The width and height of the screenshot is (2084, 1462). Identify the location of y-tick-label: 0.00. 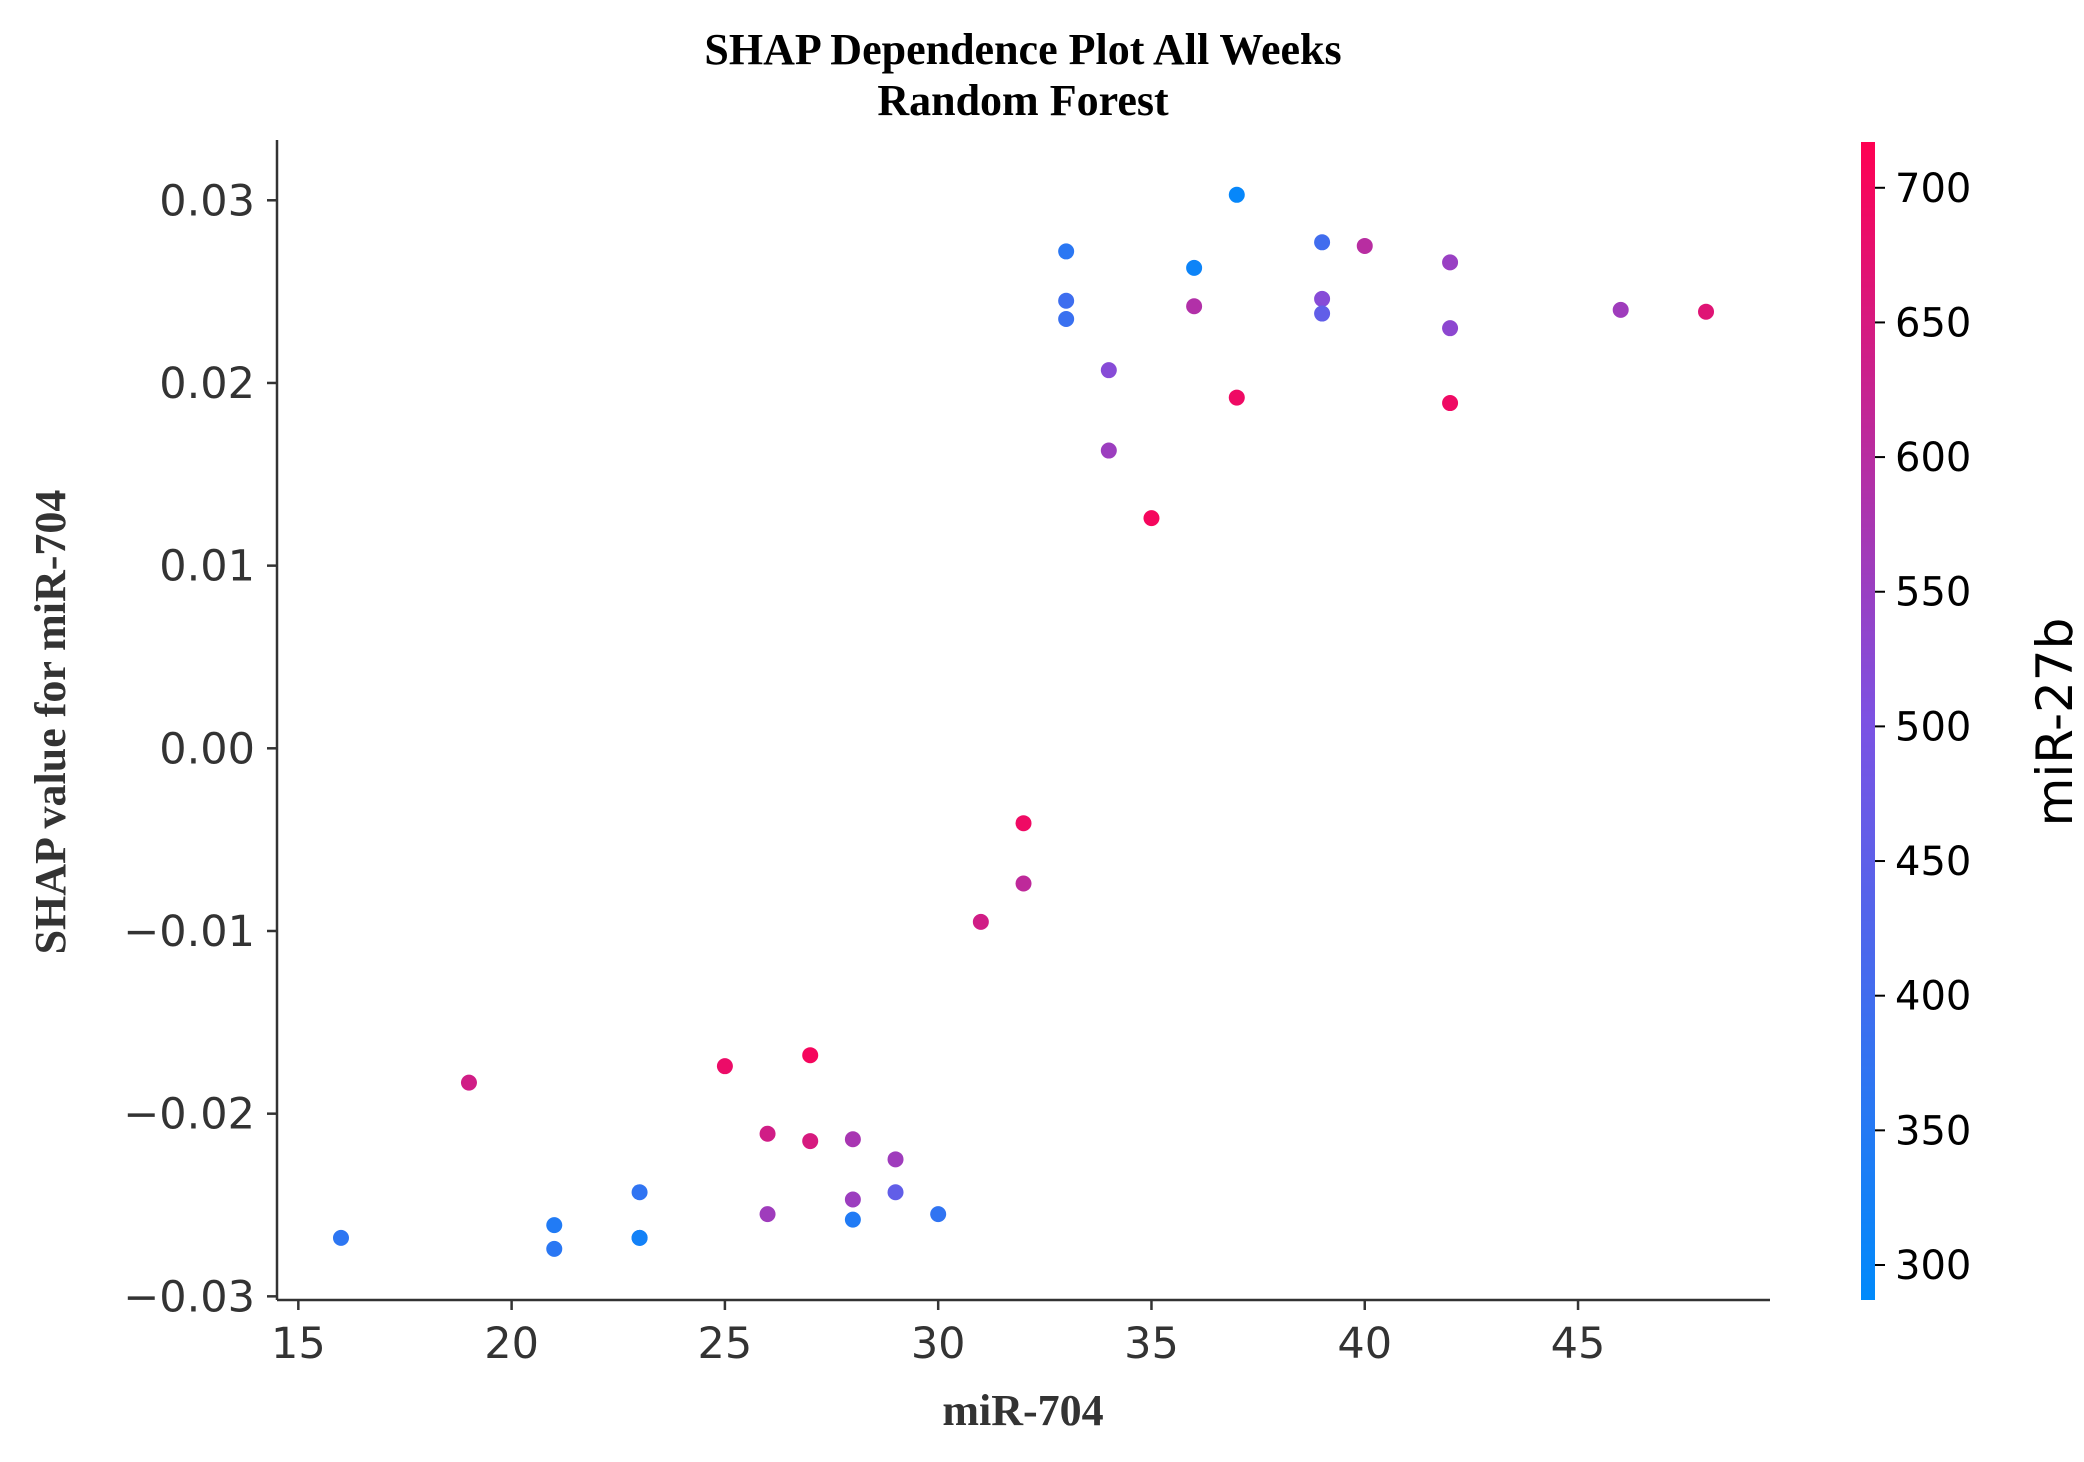
(207, 749).